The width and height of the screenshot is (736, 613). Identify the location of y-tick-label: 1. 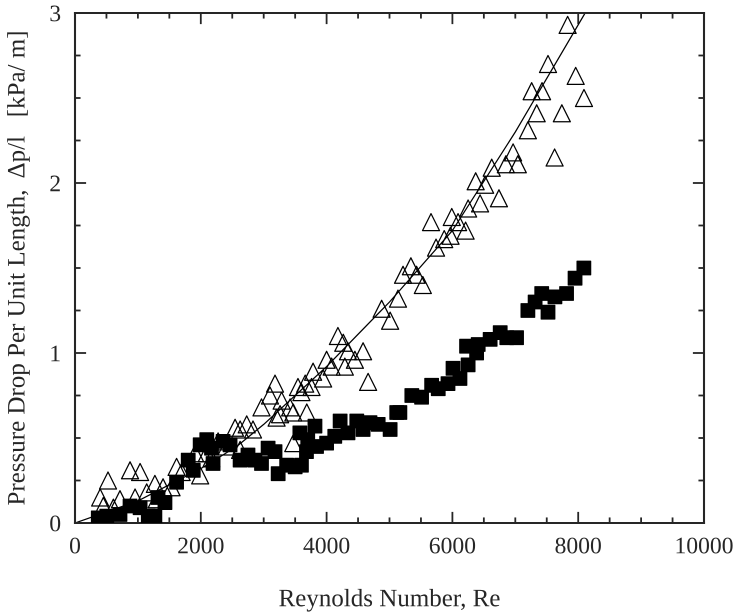
(55, 354).